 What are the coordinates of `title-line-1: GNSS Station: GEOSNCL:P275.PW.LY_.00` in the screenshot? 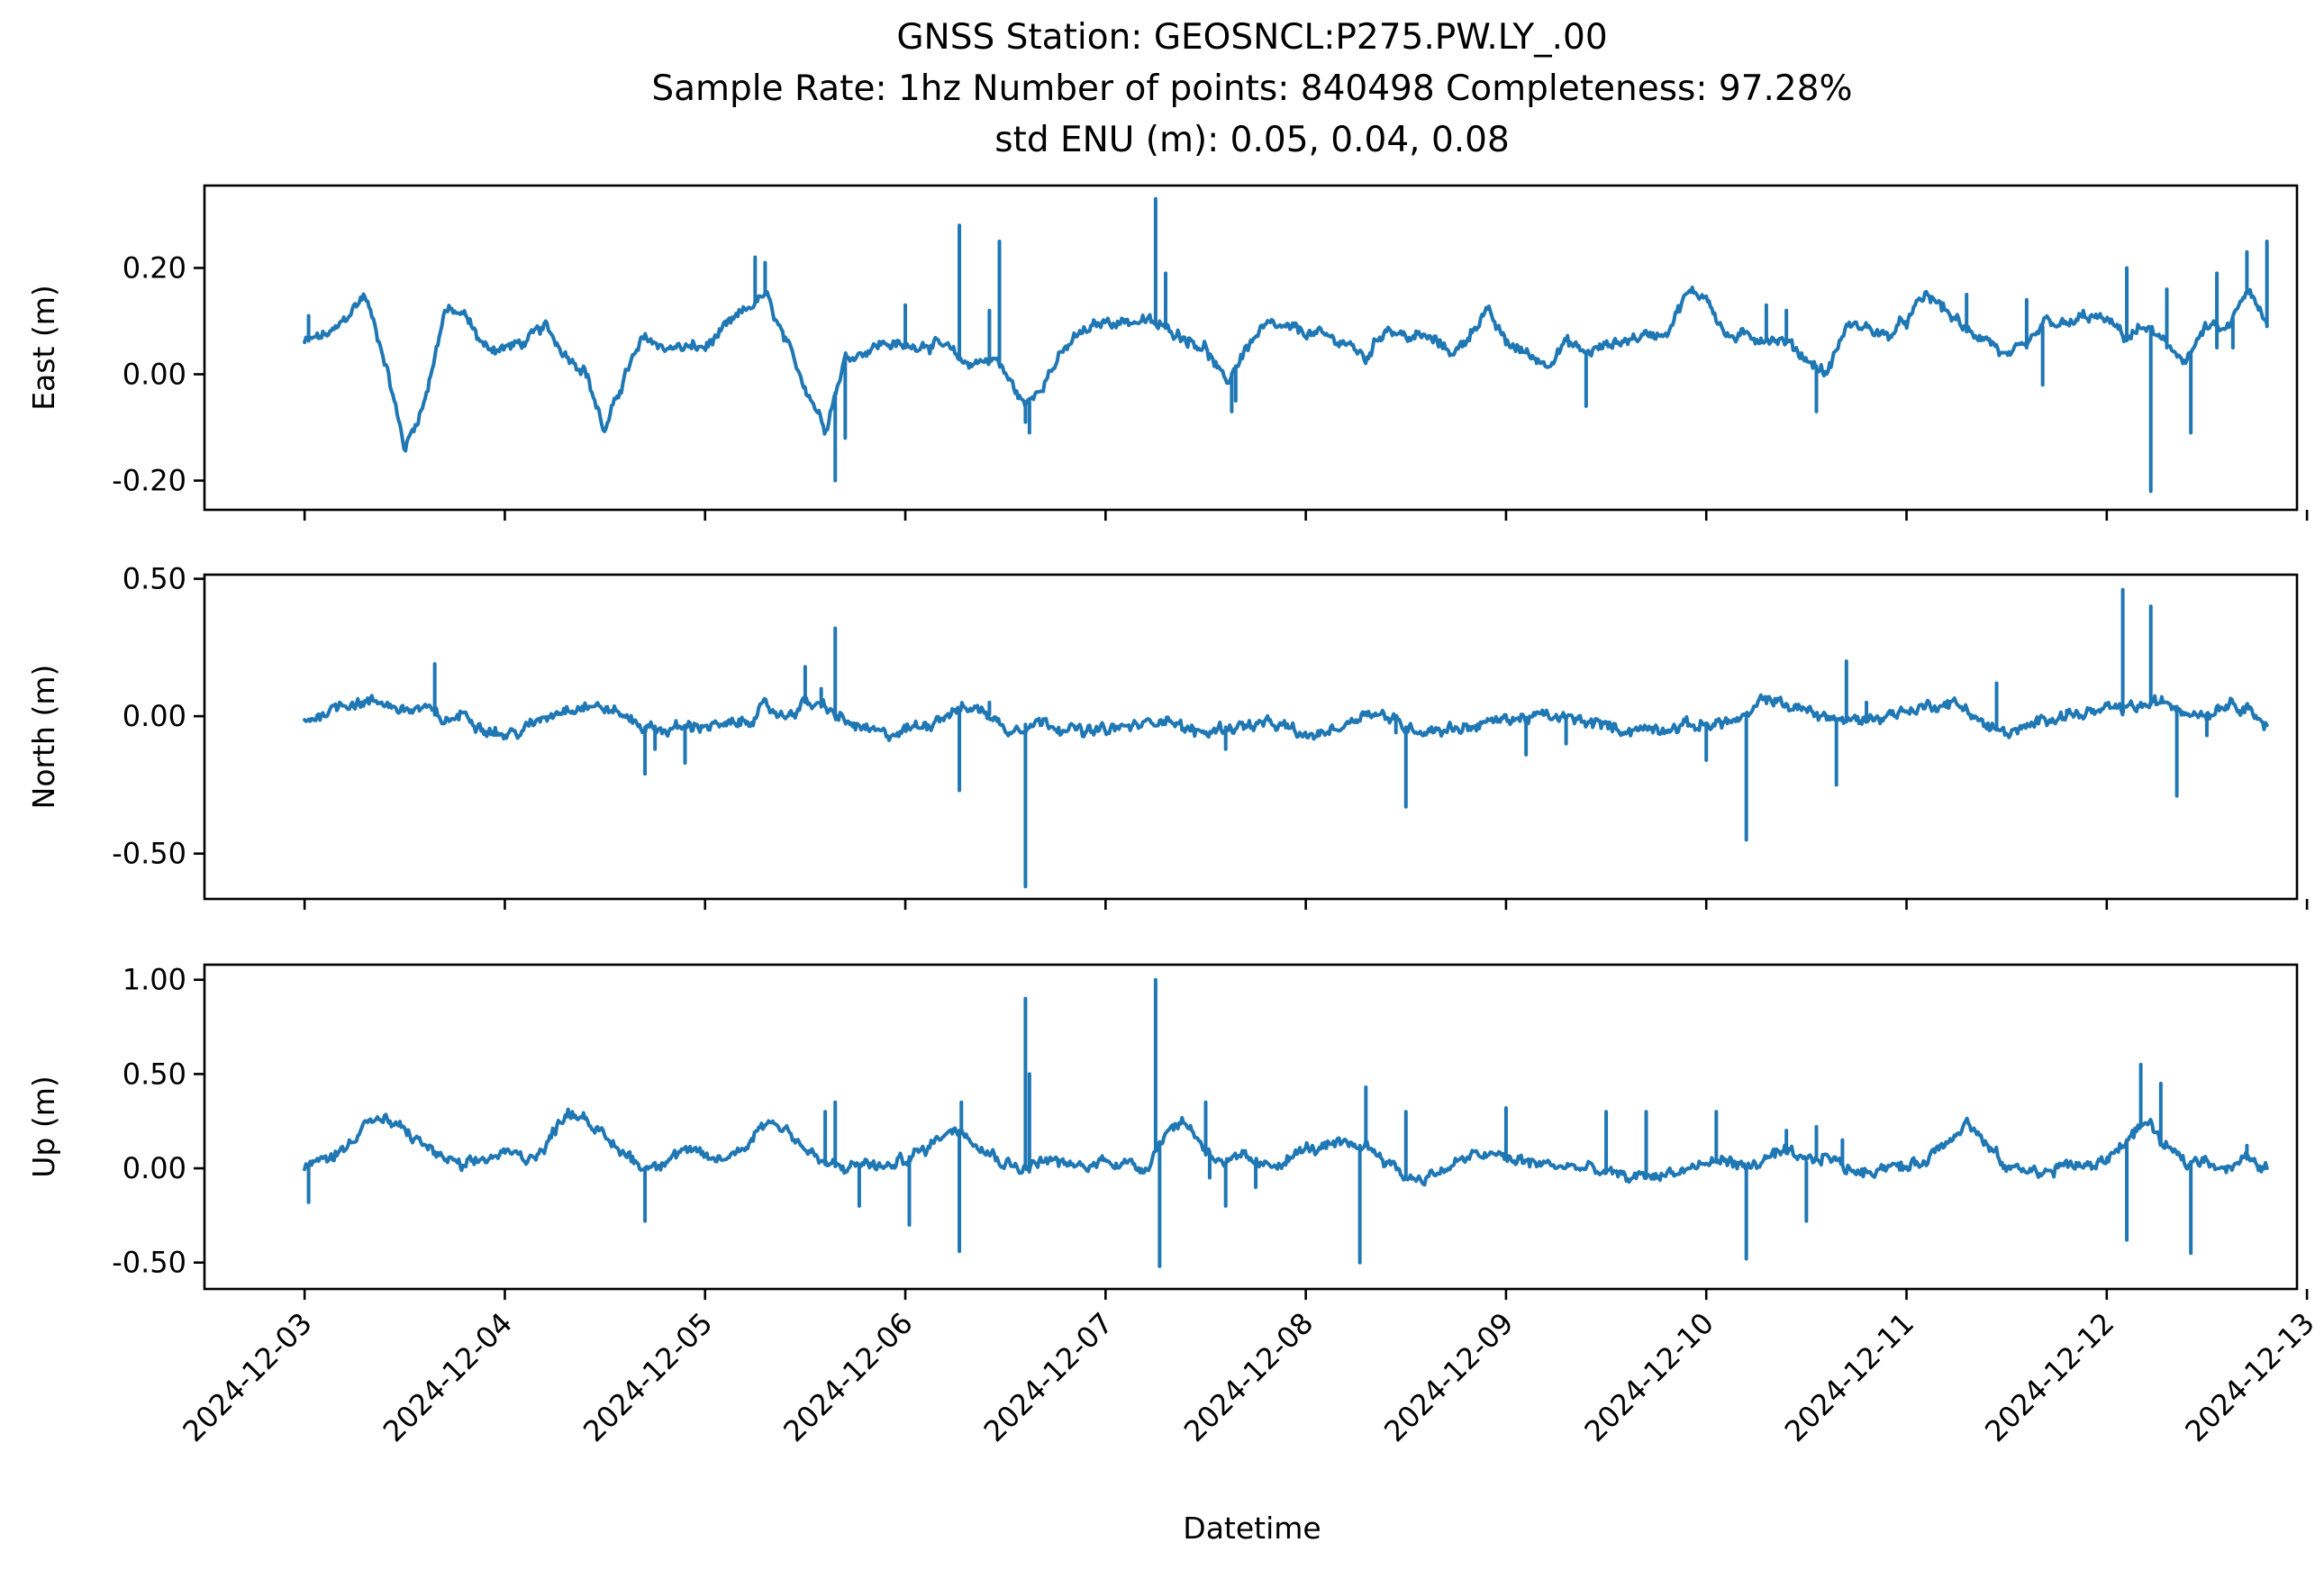 It's located at (1252, 37).